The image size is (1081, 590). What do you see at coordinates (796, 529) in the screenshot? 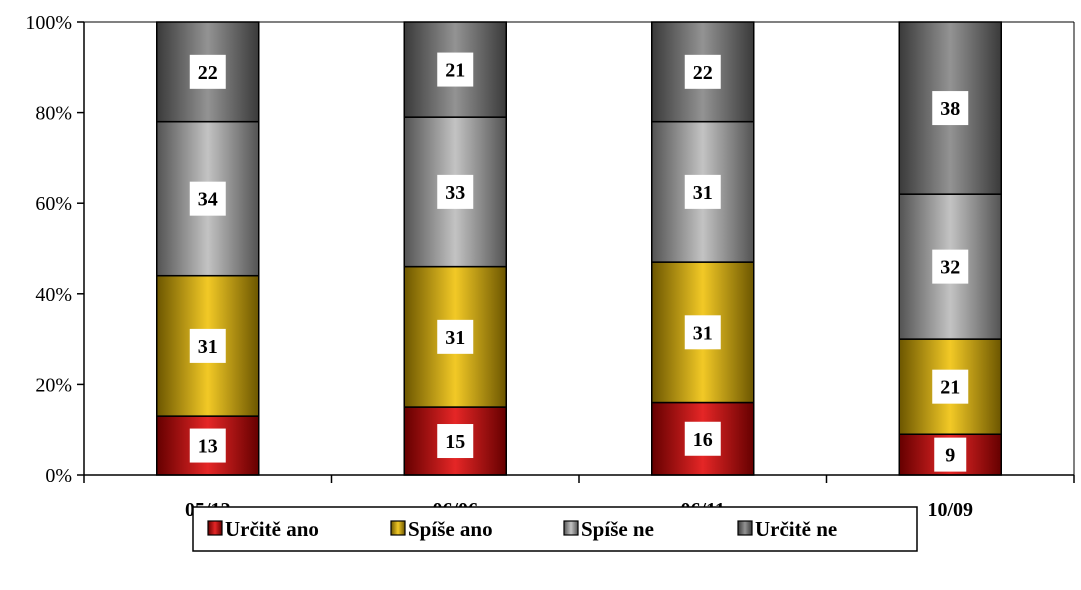
I see `legend-label: Určitě ne` at bounding box center [796, 529].